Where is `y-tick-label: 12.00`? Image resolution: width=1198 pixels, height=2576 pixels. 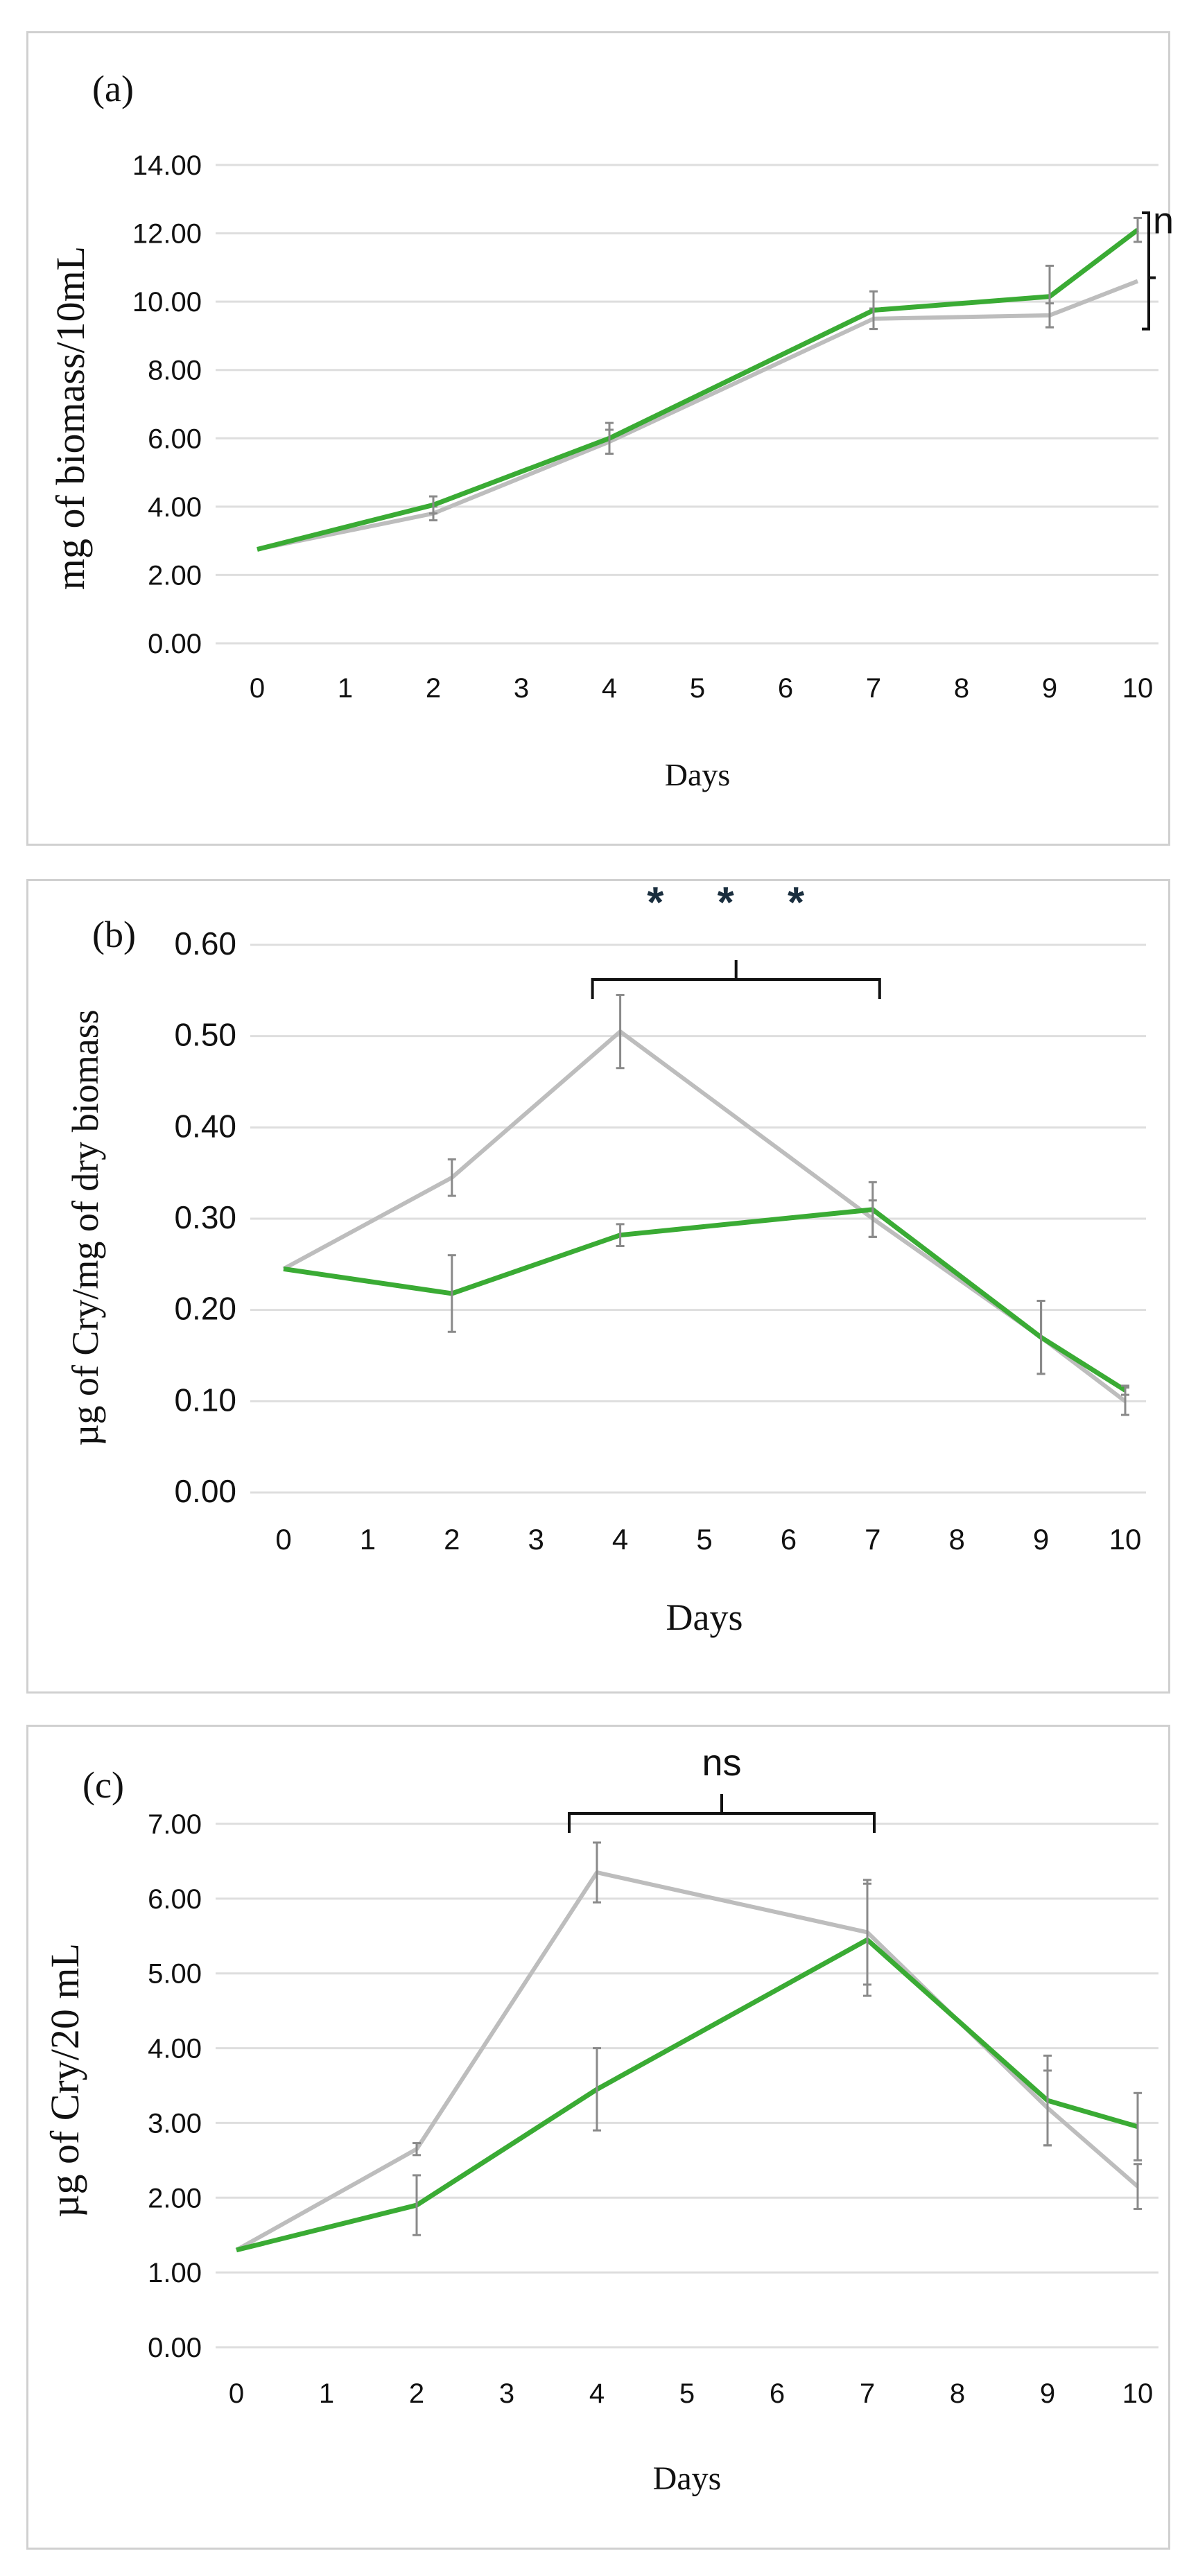 y-tick-label: 12.00 is located at coordinates (167, 234).